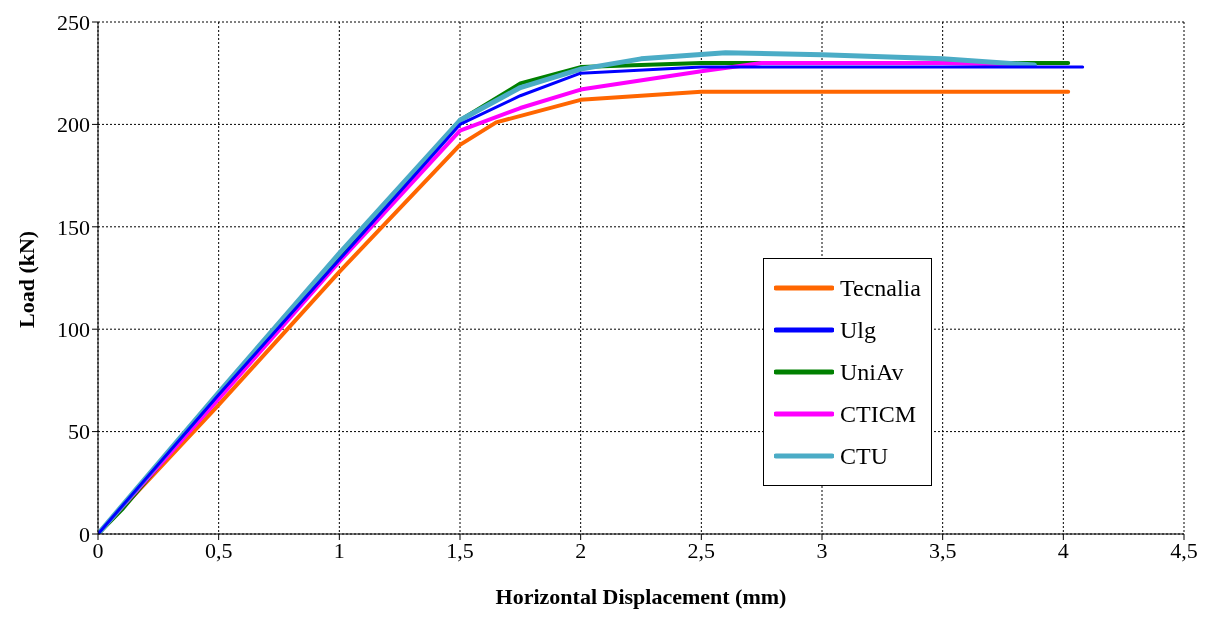 The width and height of the screenshot is (1212, 632). I want to click on x-tick-label: 0,5, so click(218, 550).